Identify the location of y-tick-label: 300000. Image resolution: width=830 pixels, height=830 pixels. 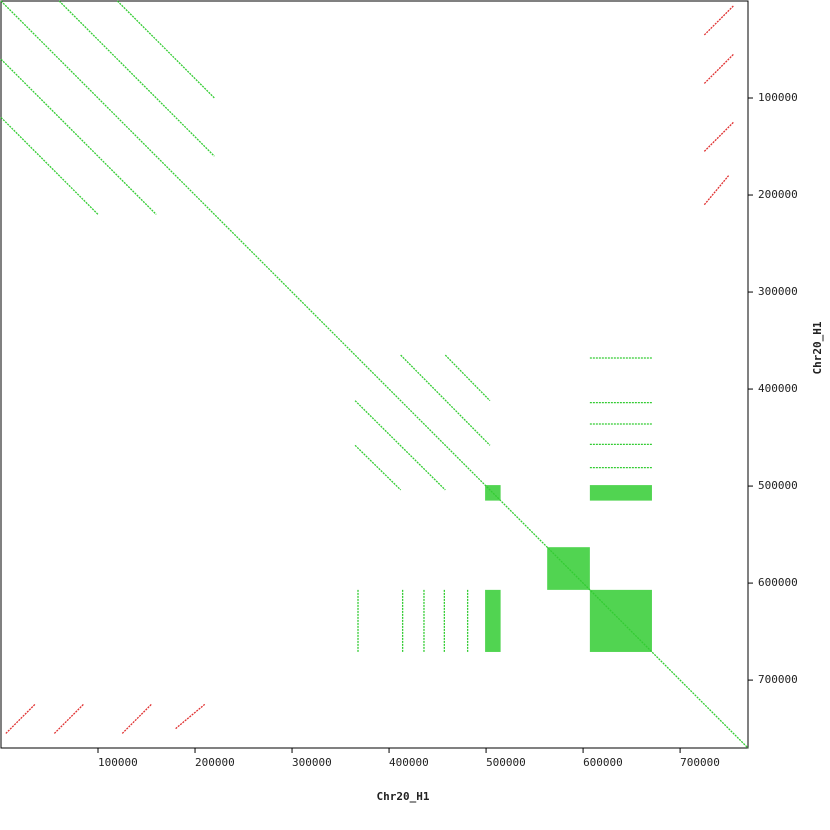
(778, 291).